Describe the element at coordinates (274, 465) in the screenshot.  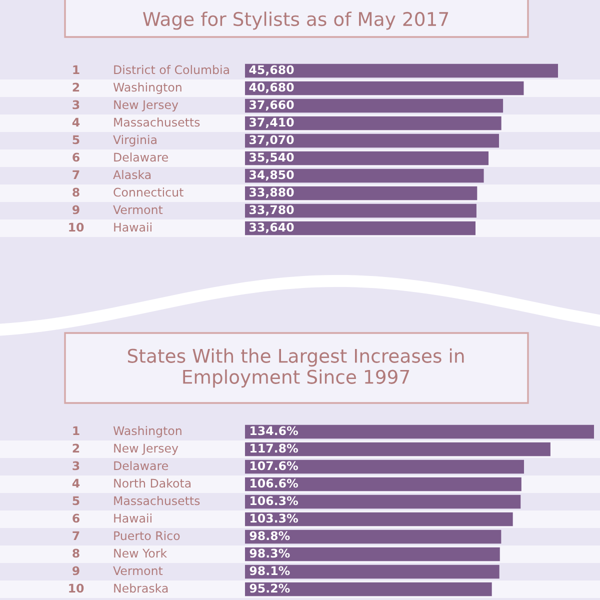
I see `data-label: 107.6%` at that location.